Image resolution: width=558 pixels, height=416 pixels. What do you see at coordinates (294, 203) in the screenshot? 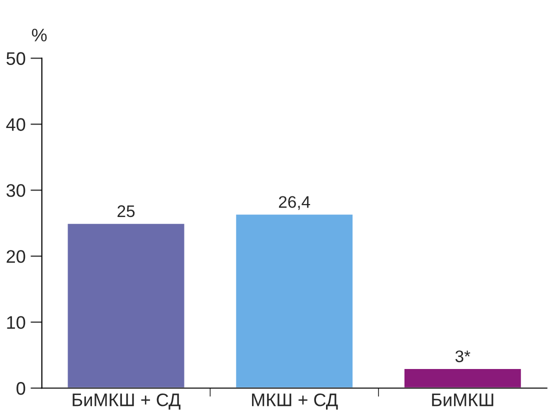
I see `data-label: 26,4` at bounding box center [294, 203].